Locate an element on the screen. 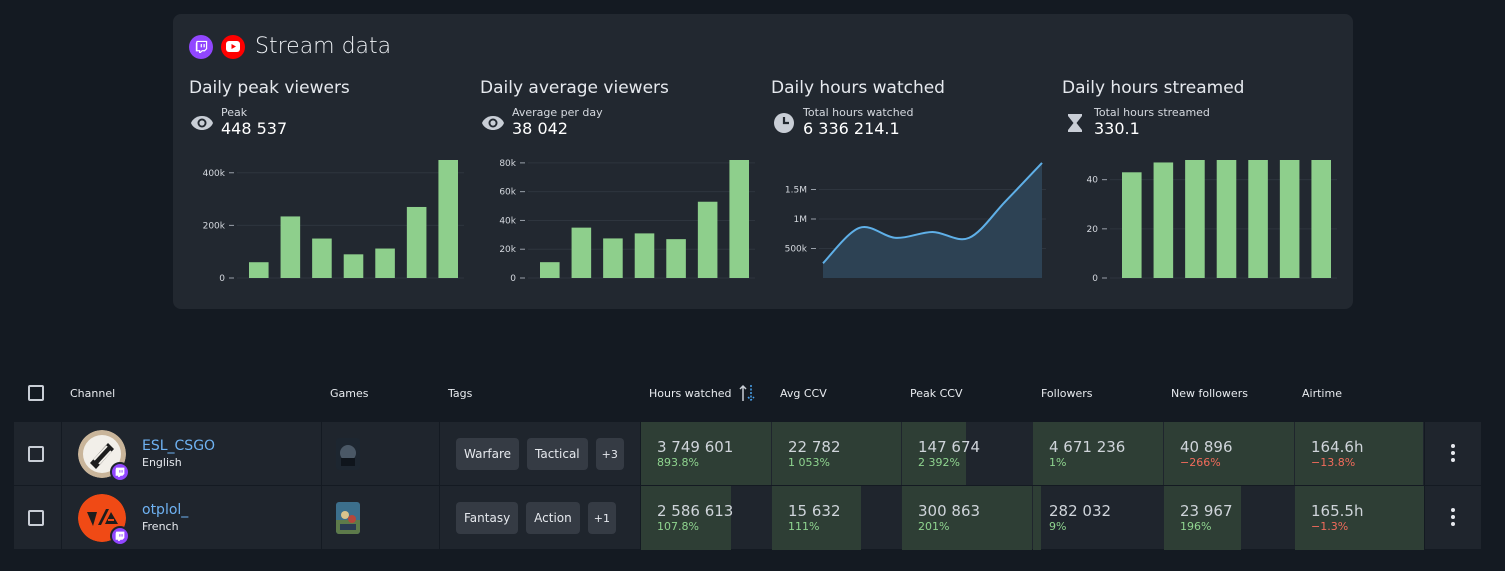 This screenshot has width=1505, height=571. metric-value: 4 671 236 is located at coordinates (1087, 447).